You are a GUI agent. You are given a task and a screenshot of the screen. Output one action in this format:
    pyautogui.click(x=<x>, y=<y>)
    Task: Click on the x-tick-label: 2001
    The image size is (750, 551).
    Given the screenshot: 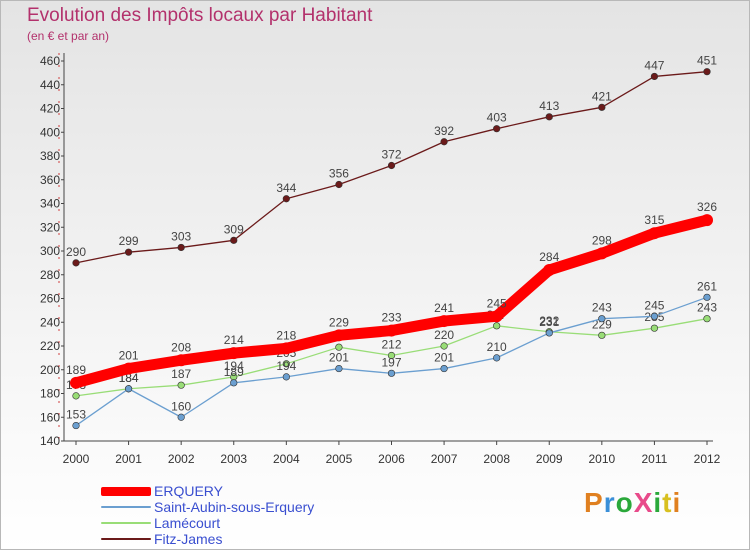 What is the action you would take?
    pyautogui.click(x=128, y=459)
    